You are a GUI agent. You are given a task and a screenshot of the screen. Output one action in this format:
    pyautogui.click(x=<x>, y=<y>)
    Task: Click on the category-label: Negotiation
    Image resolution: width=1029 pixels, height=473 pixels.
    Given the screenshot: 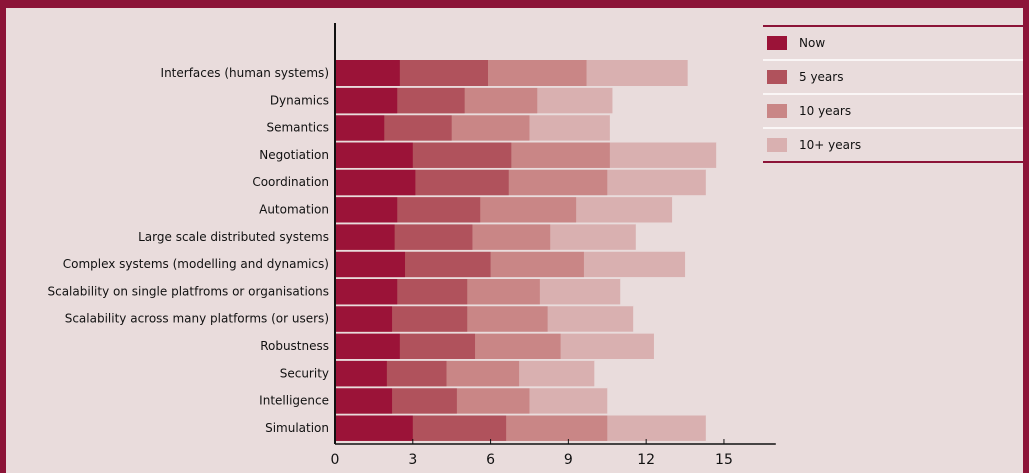 What is the action you would take?
    pyautogui.click(x=294, y=155)
    